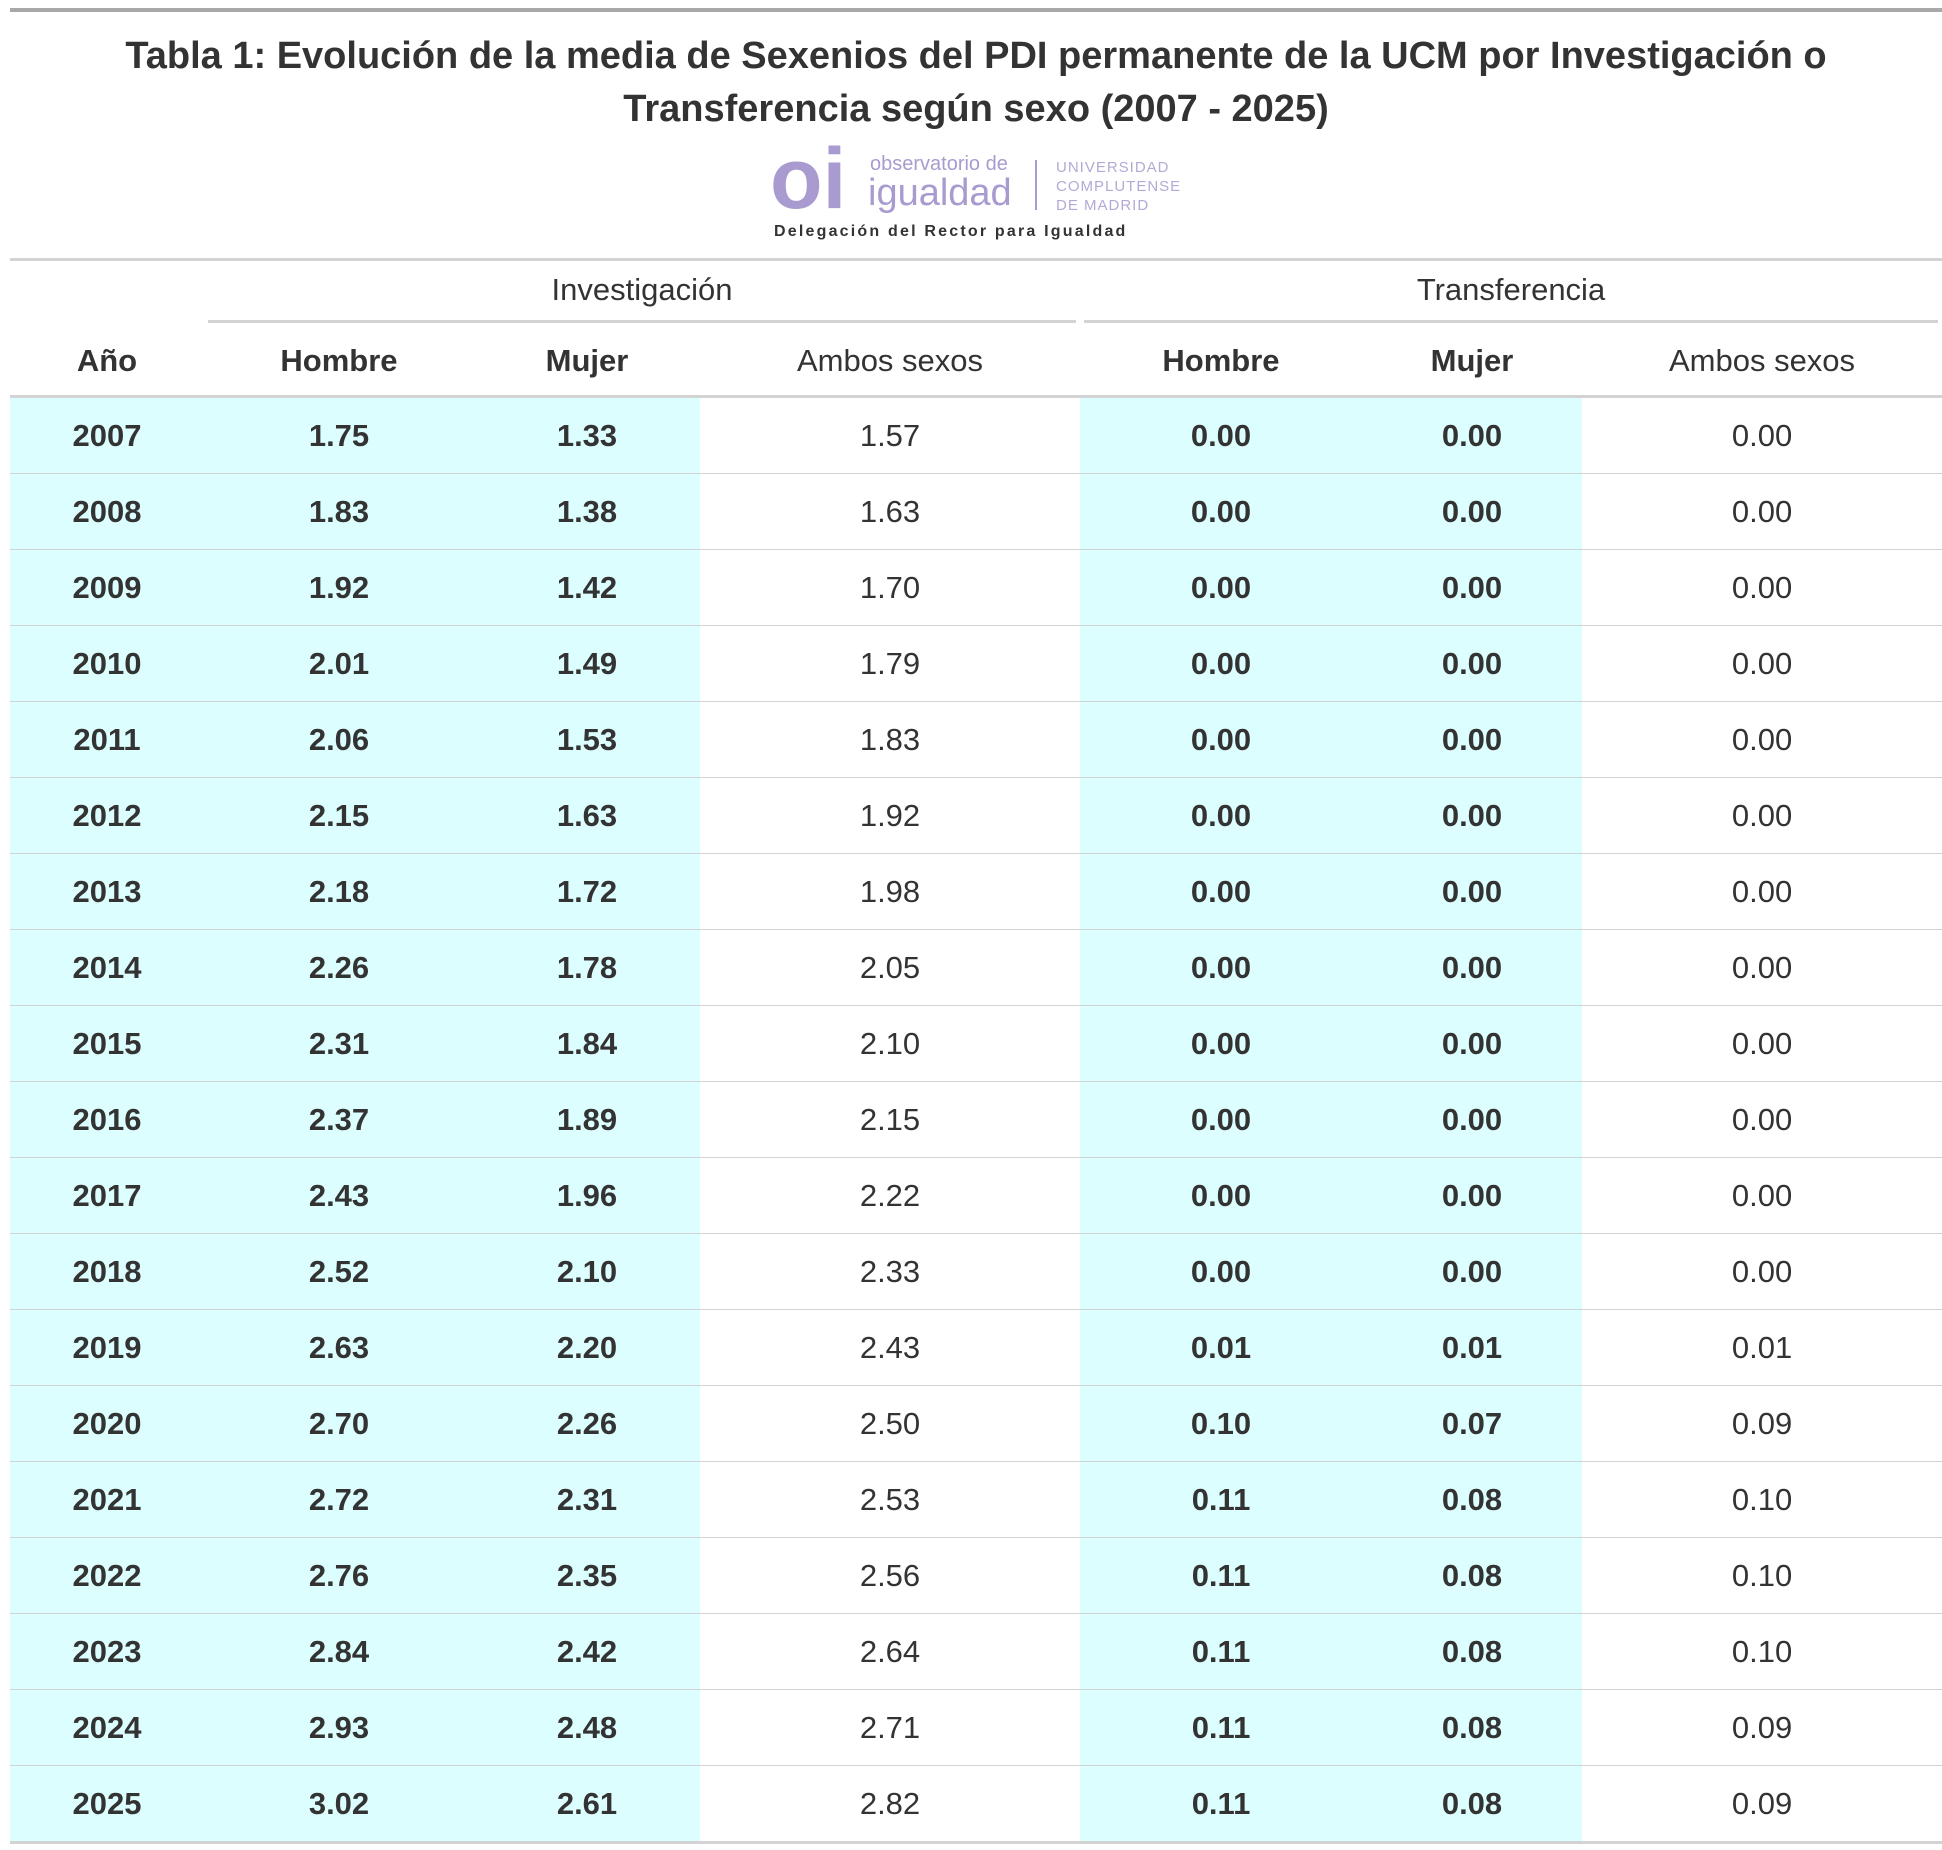 This screenshot has width=1942, height=1850. Describe the element at coordinates (339, 1727) in the screenshot. I see `table-cell: 2.93` at that location.